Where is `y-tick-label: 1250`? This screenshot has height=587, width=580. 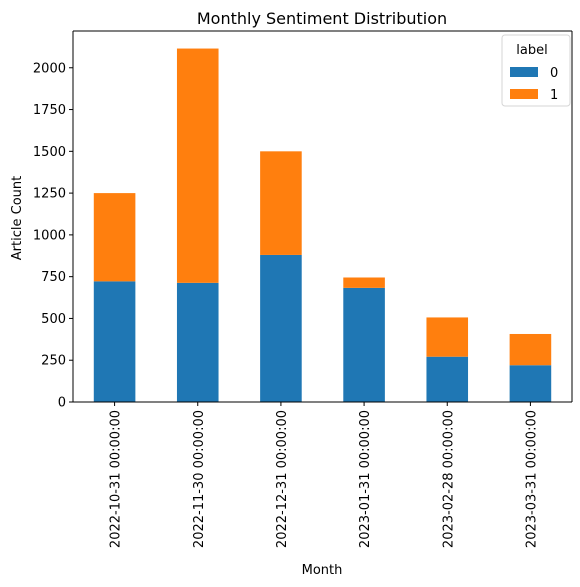 y-tick-label: 1250 is located at coordinates (49, 194).